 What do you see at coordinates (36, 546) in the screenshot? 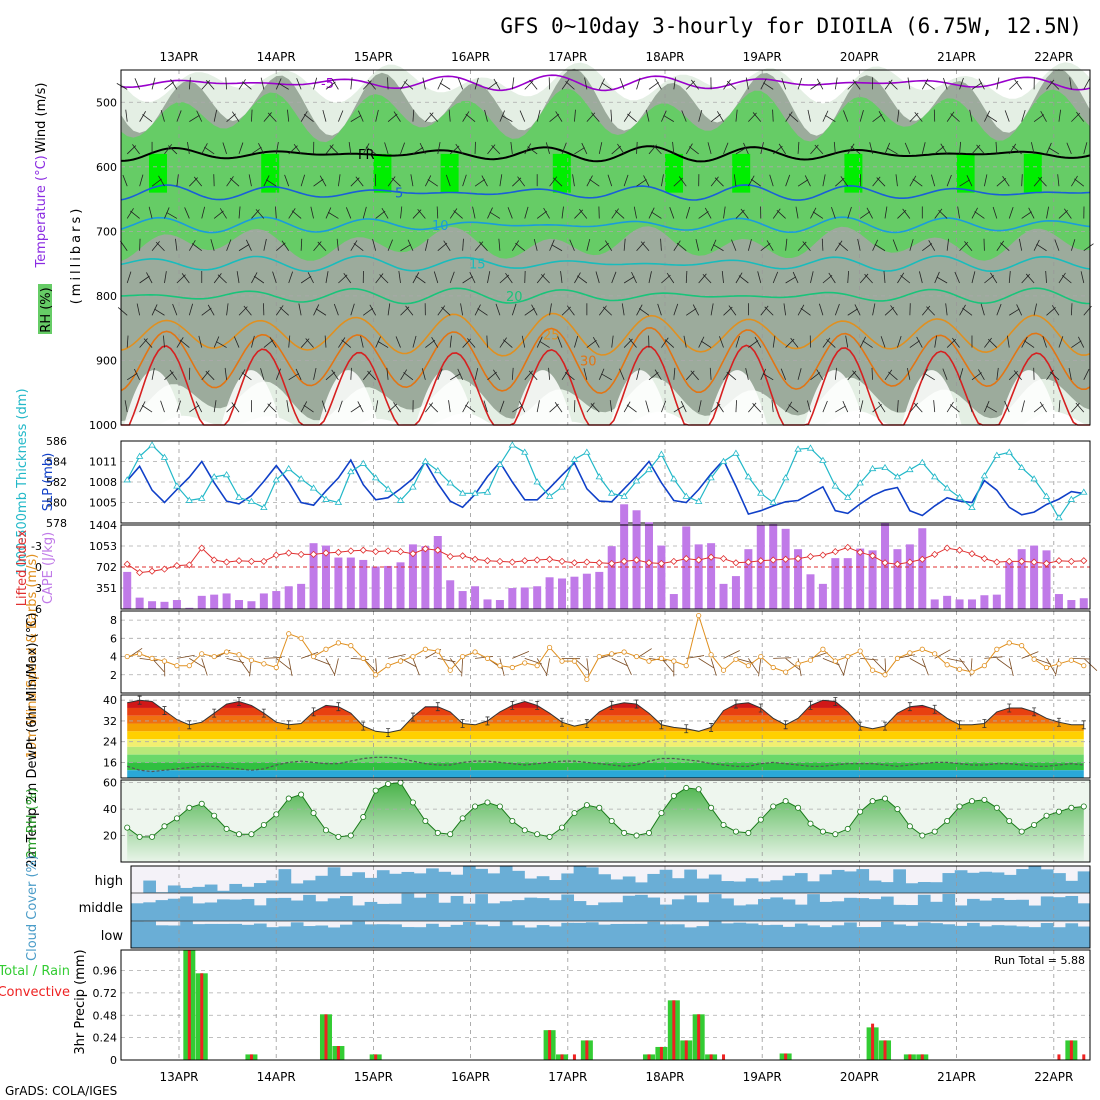
I see `li-tick: -3` at bounding box center [36, 546].